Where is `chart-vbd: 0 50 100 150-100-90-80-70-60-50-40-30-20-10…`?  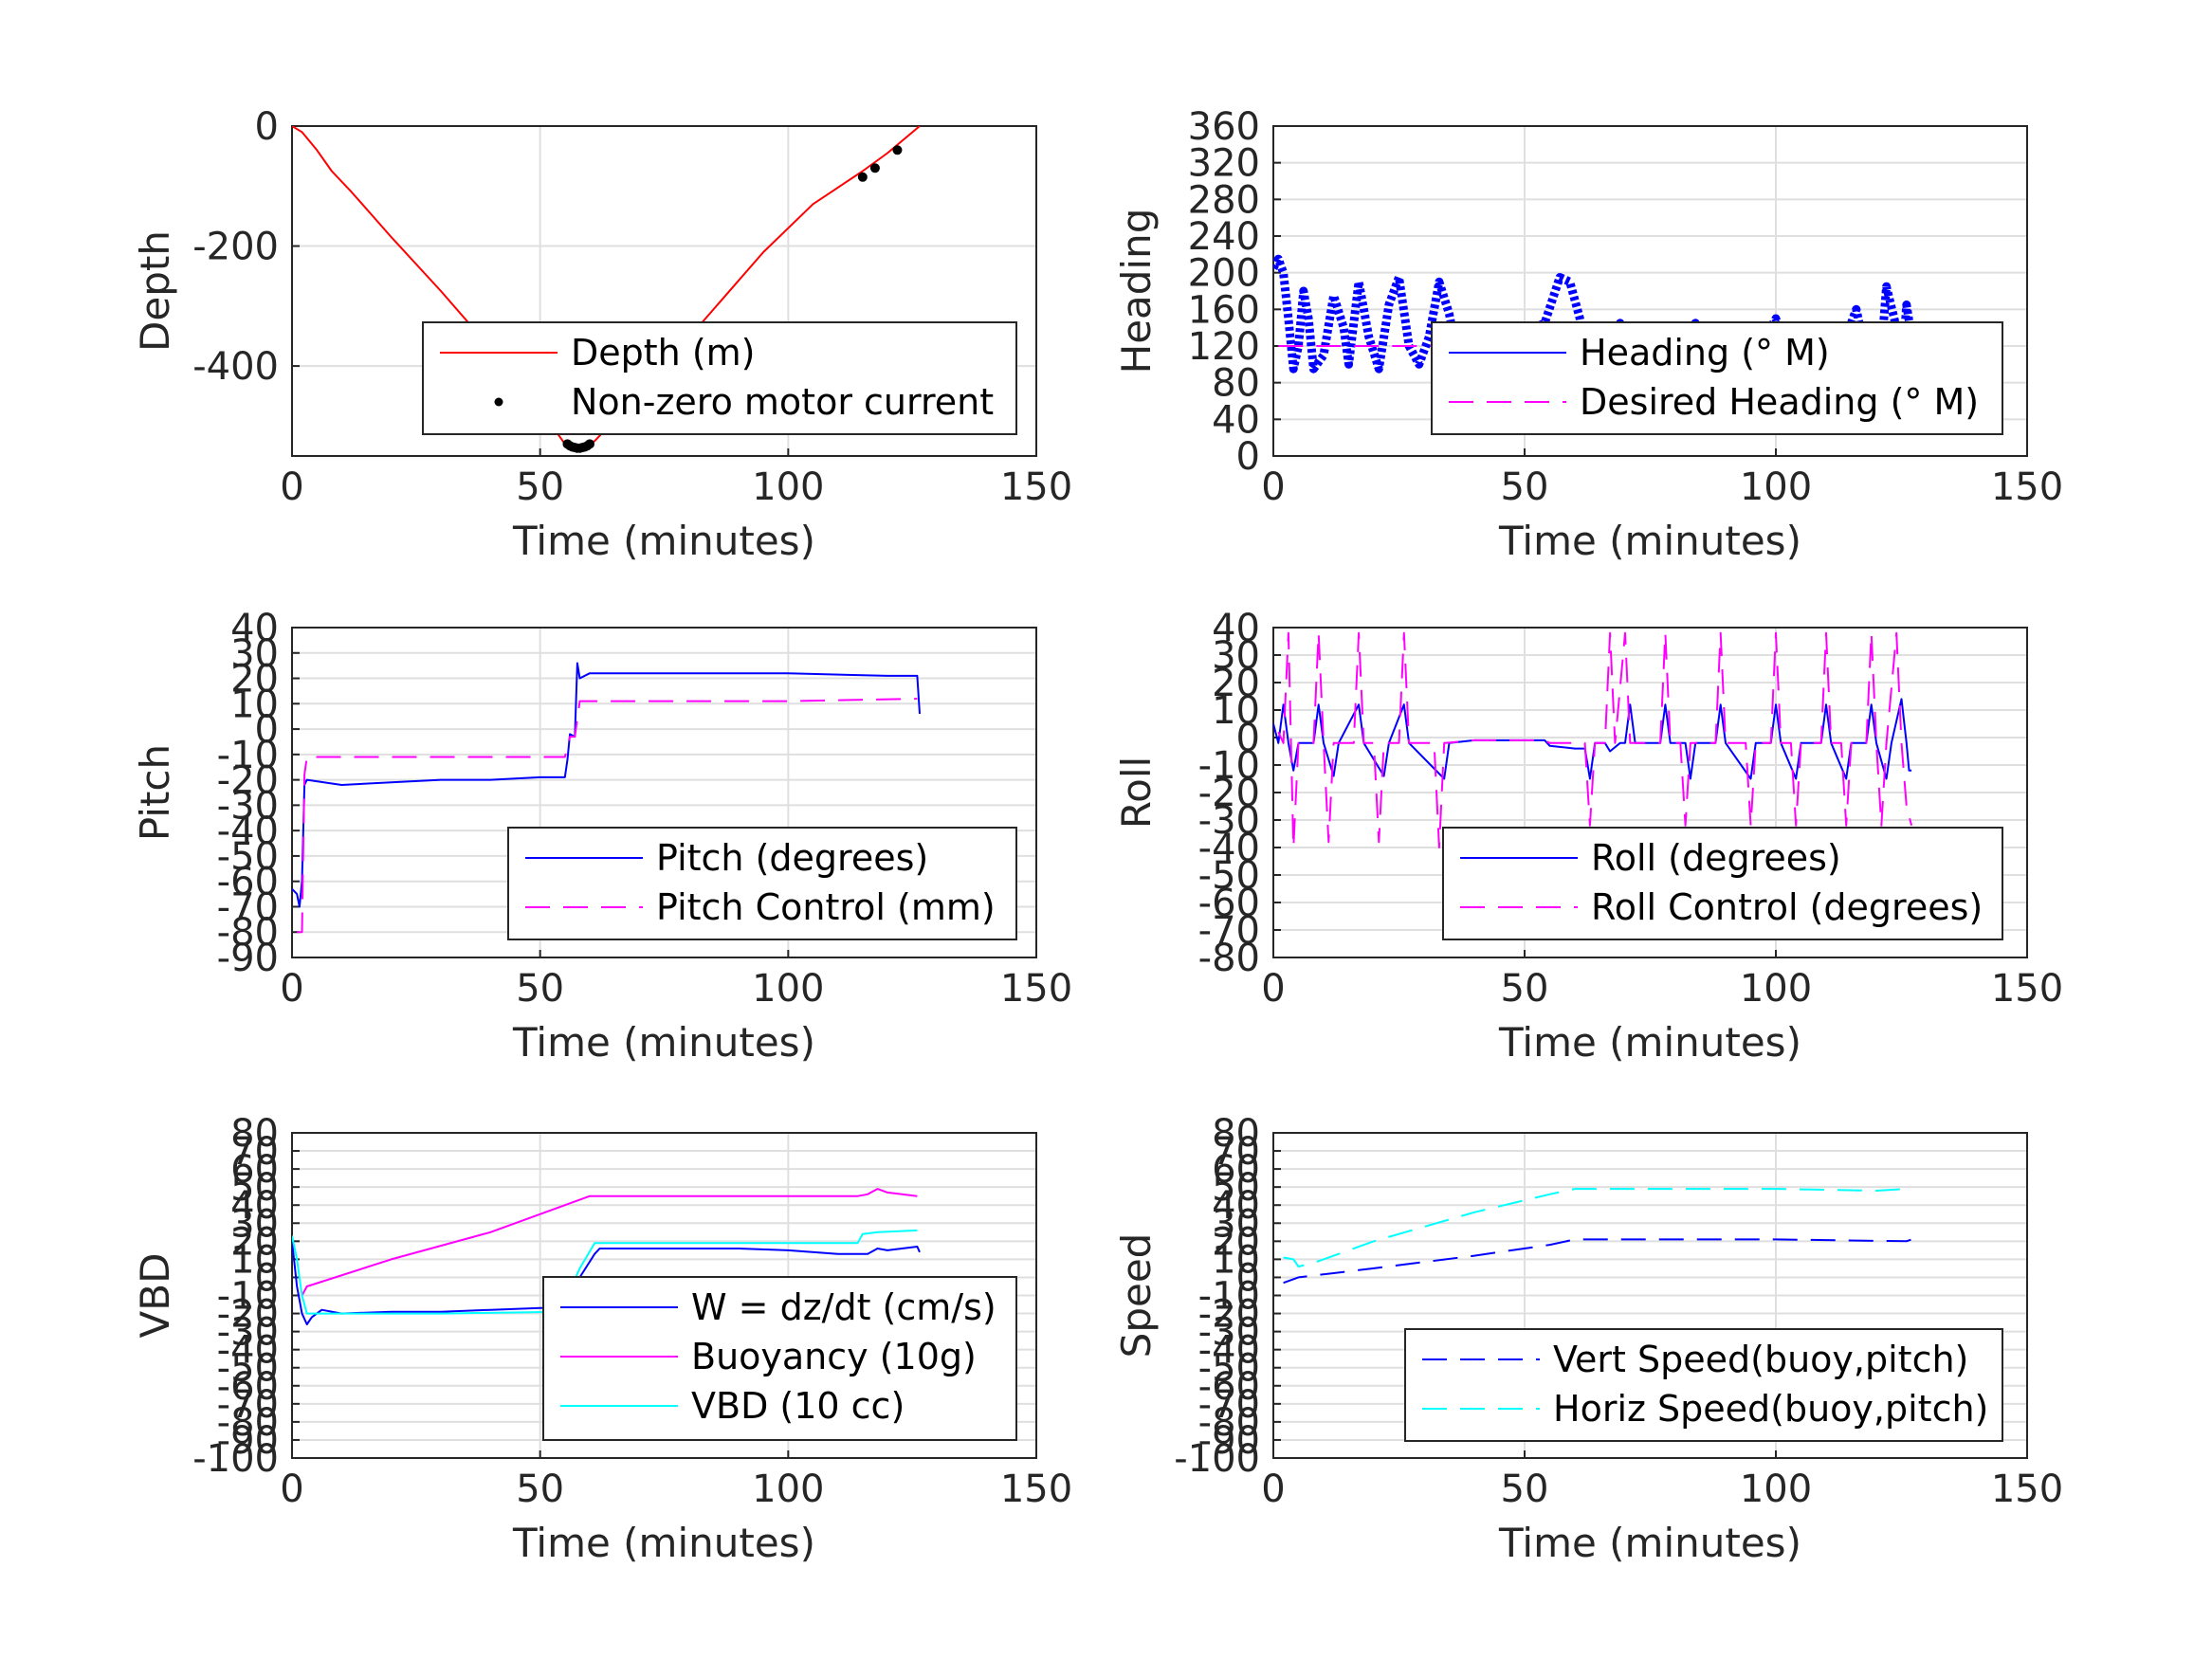 chart-vbd: 0 50 100 150-100-90-80-70-60-50-40-30-20-10… is located at coordinates (602, 1339).